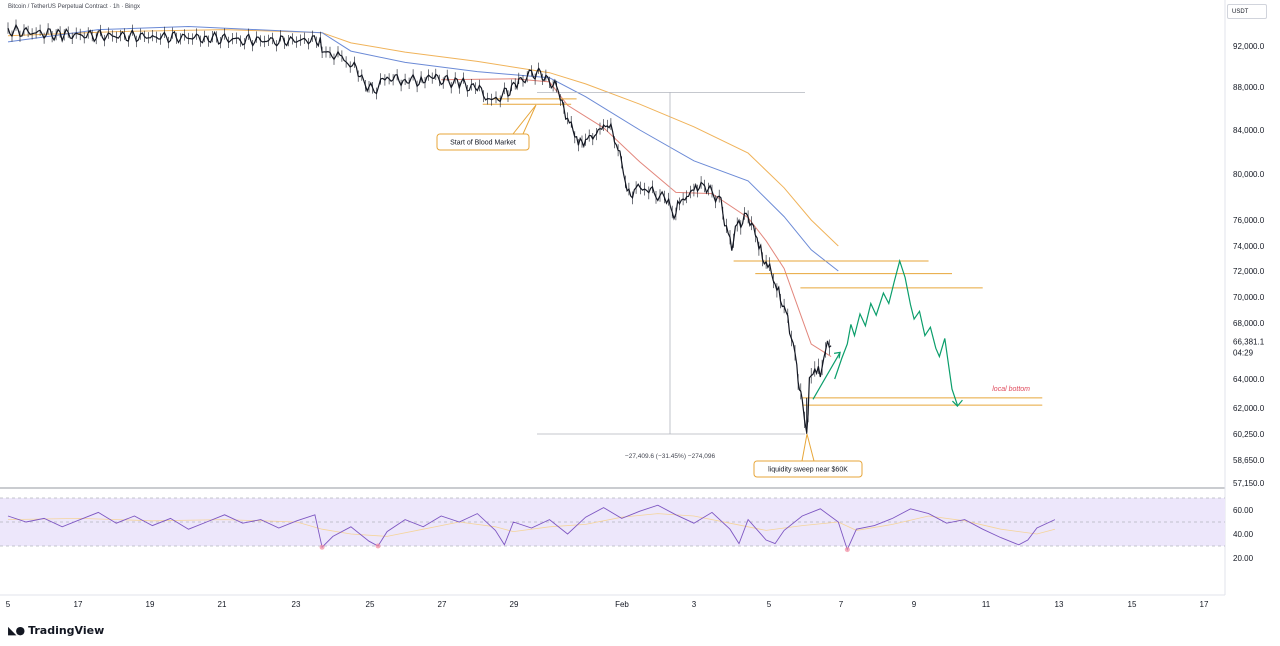 Image resolution: width=1280 pixels, height=646 pixels. Describe the element at coordinates (896, 332) in the screenshot. I see `projection-path` at that location.